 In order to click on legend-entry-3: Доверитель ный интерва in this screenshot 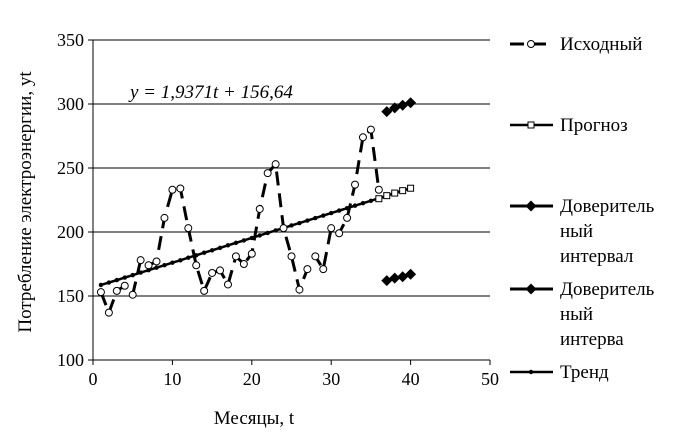, I will do `click(582, 314)`.